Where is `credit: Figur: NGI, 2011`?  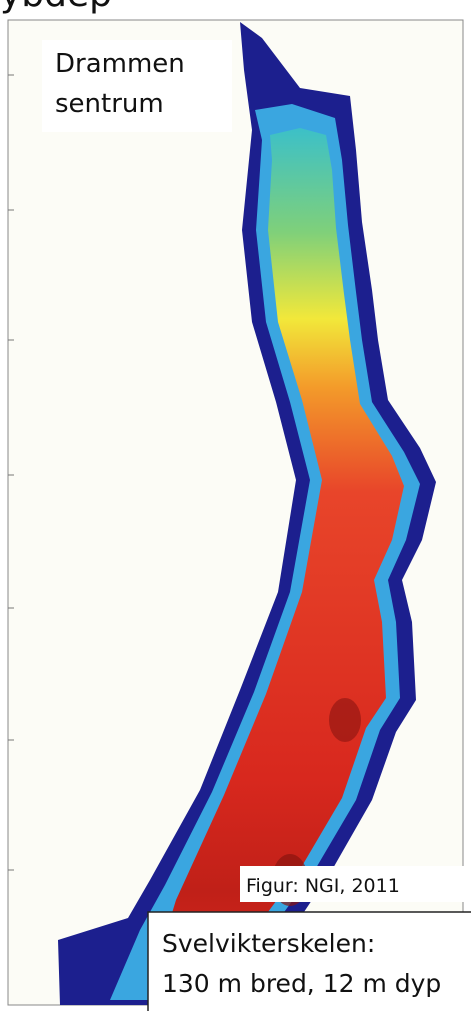 credit: Figur: NGI, 2011 is located at coordinates (323, 886).